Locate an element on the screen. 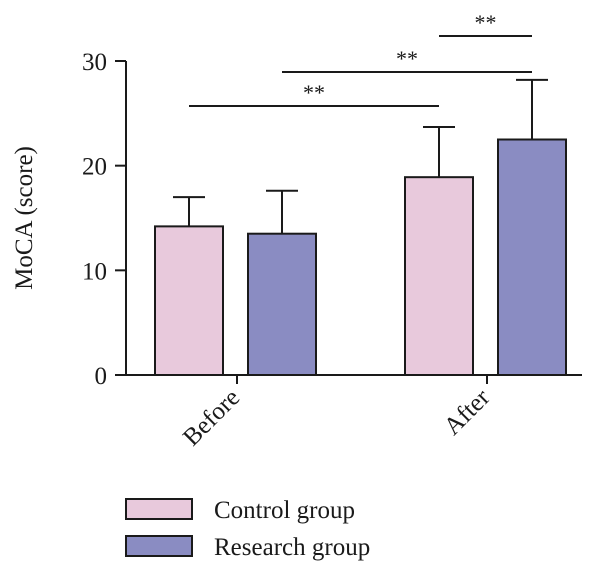 The width and height of the screenshot is (600, 574). bar-before-research-group is located at coordinates (282, 304).